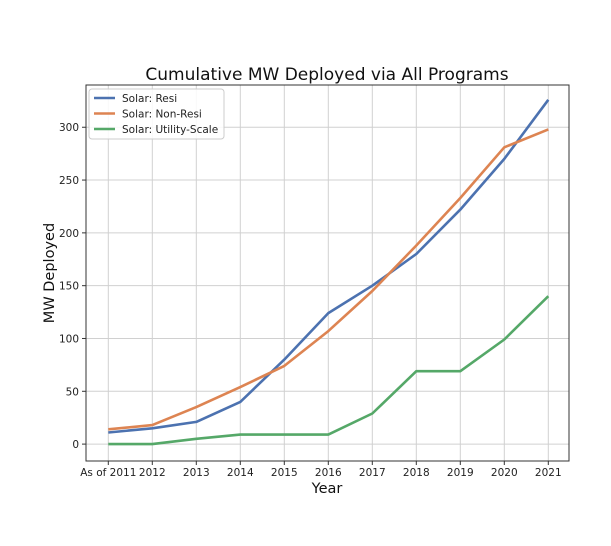  I want to click on legend-box, so click(156, 114).